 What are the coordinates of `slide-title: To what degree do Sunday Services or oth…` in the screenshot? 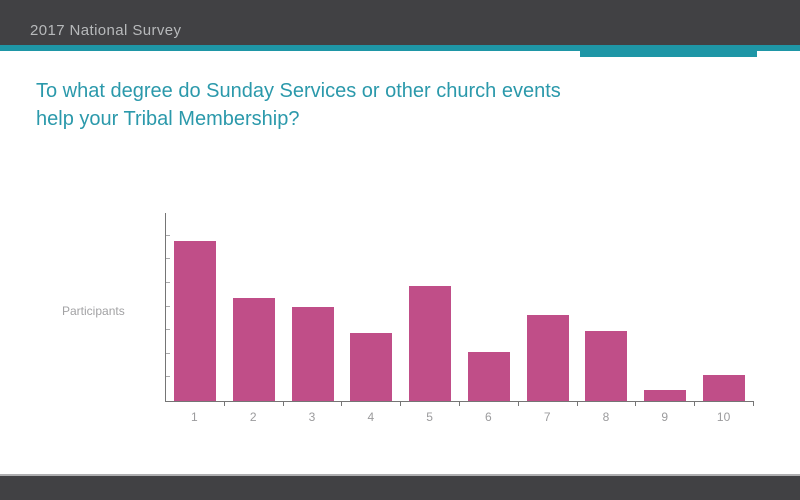 It's located at (336, 105).